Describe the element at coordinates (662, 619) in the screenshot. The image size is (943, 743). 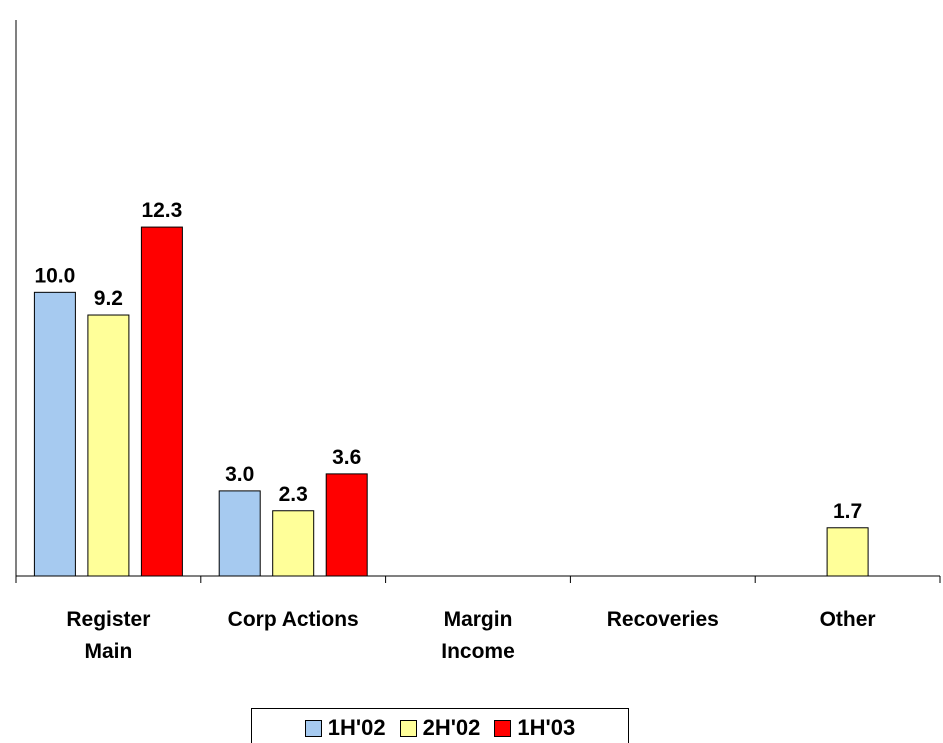
I see `x-tick-label: Recoveries` at that location.